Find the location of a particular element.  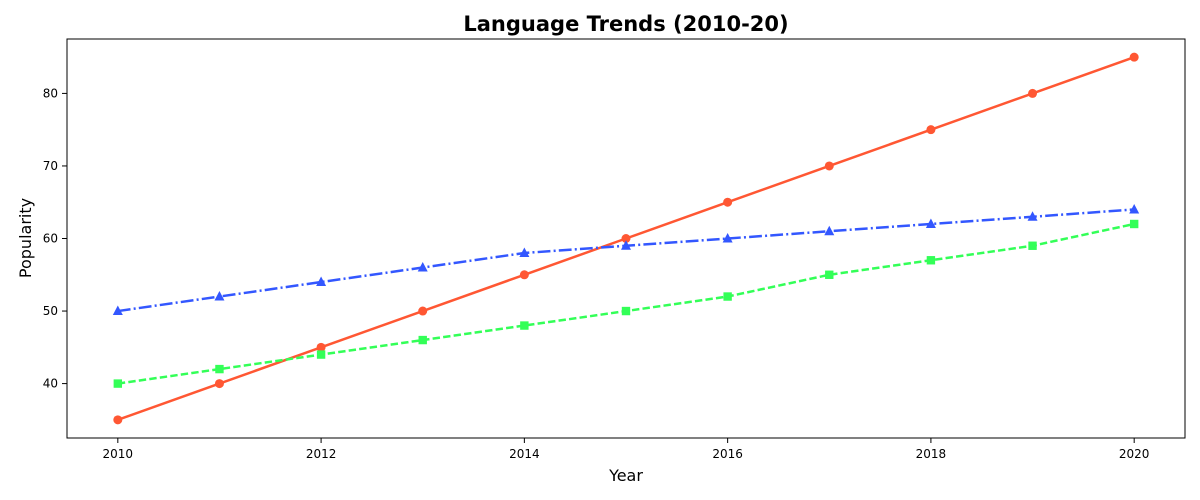

series-2-point-2011 is located at coordinates (219, 369).